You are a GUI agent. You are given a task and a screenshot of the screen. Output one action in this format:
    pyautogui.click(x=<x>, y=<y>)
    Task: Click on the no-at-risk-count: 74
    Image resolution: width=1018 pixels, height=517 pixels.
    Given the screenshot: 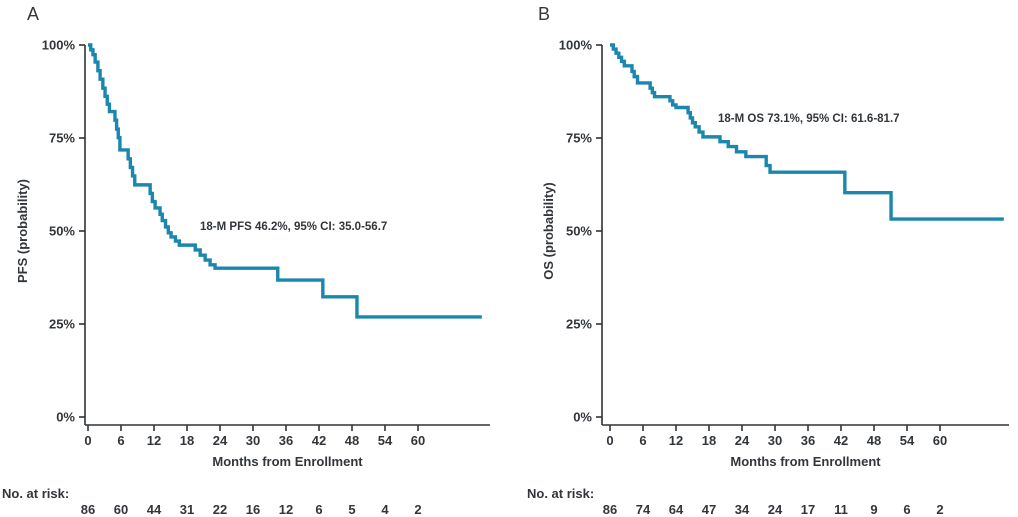 What is the action you would take?
    pyautogui.click(x=643, y=509)
    